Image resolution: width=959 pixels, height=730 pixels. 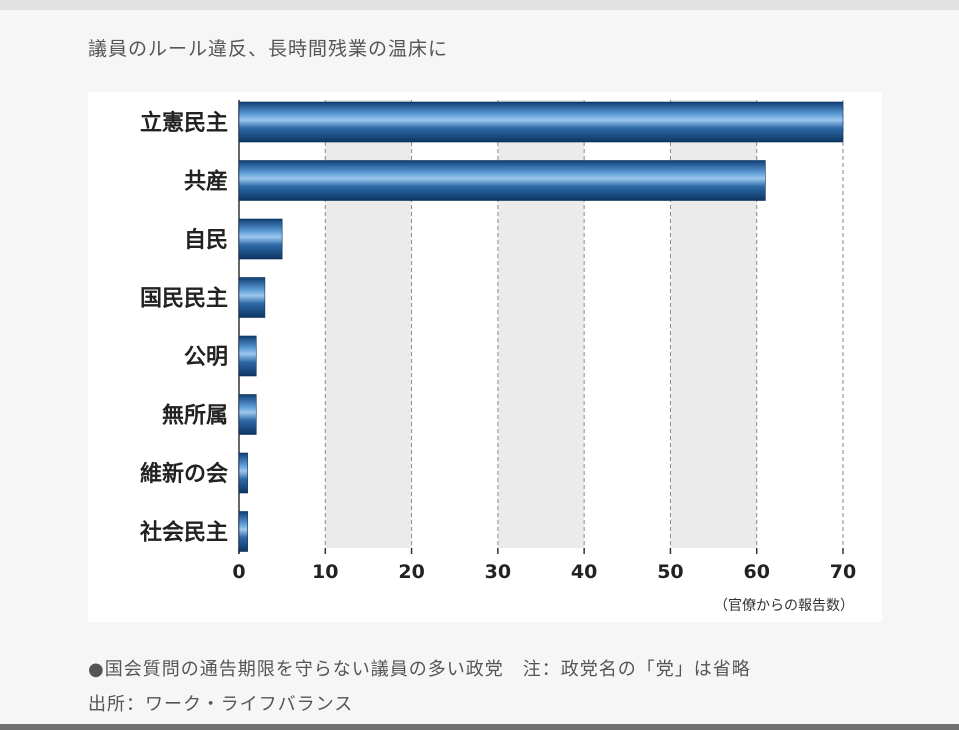 I want to click on x-tick-label: 0, so click(x=238, y=572).